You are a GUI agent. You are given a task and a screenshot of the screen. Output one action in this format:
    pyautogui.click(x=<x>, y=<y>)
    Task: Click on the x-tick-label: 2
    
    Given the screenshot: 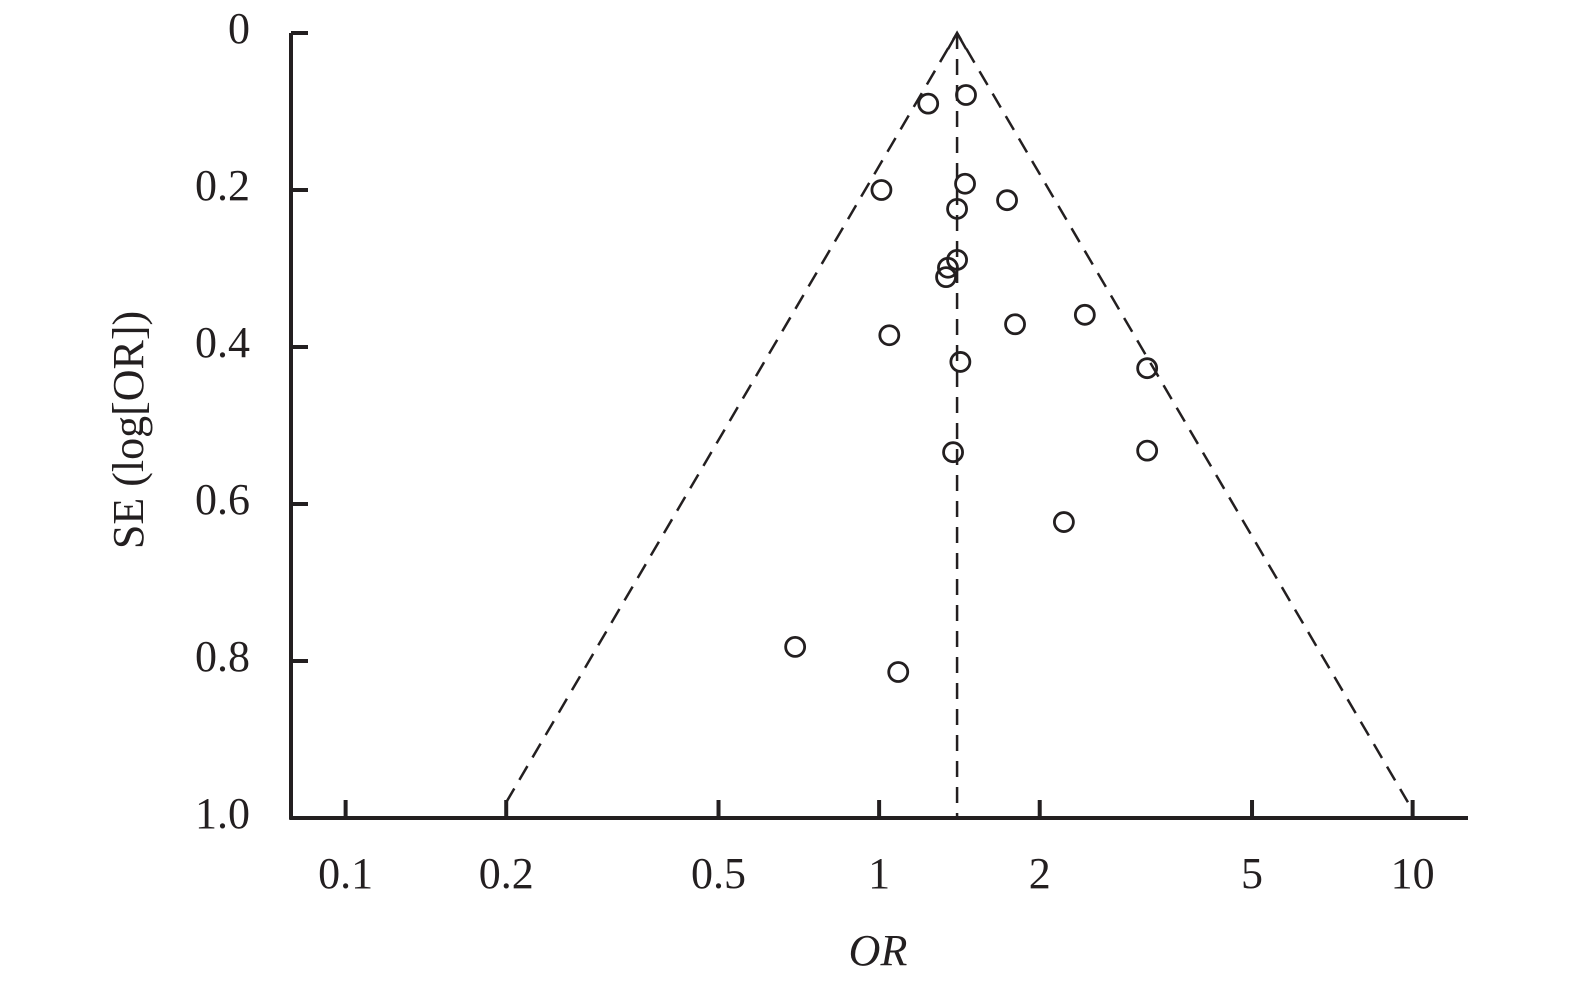 What is the action you would take?
    pyautogui.click(x=1040, y=873)
    